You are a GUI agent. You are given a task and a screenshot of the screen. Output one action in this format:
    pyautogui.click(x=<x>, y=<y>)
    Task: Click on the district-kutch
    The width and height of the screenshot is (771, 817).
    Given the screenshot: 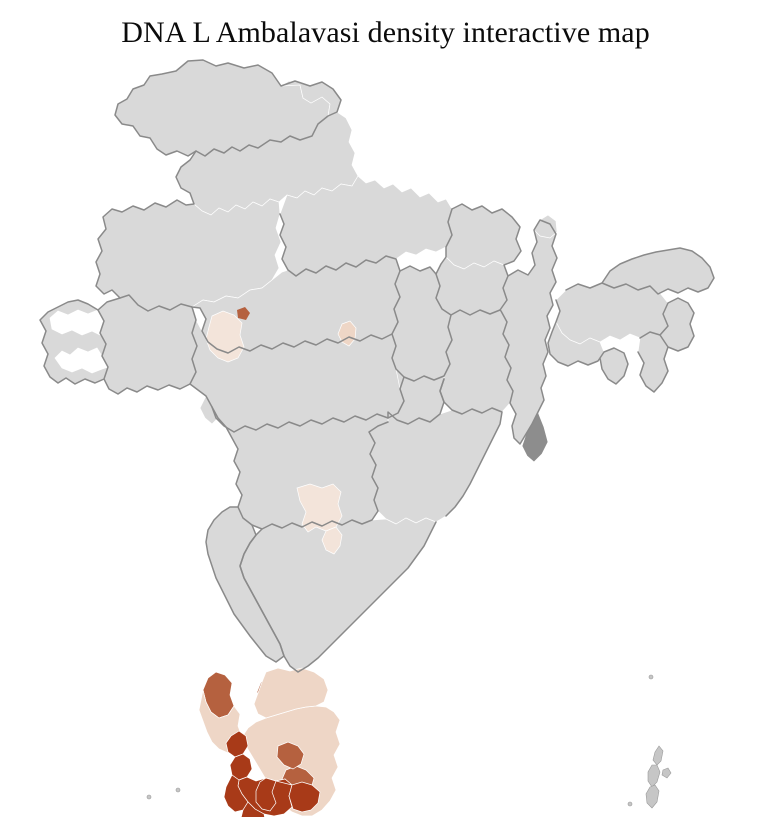 What is the action you would take?
    pyautogui.click(x=74, y=342)
    